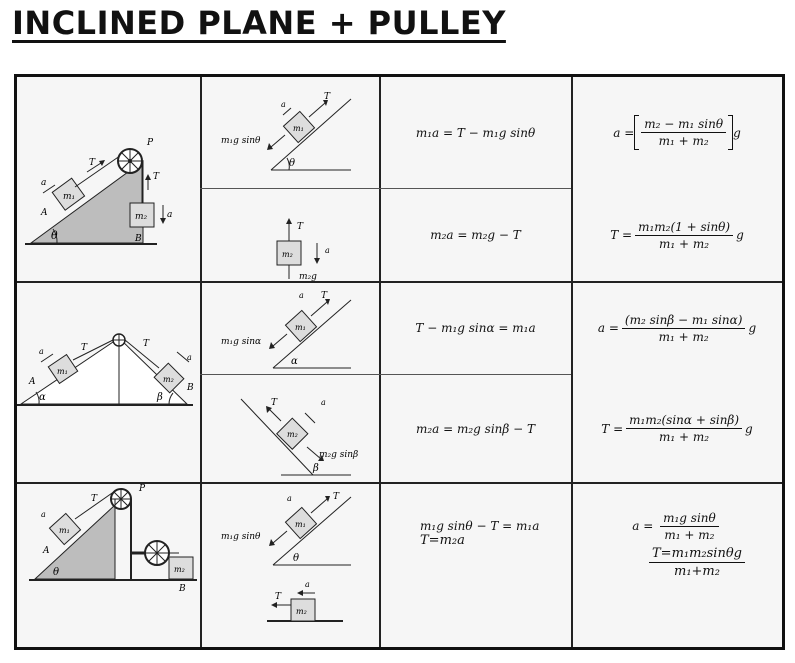  Describe the element at coordinates (308, 276) in the screenshot. I see `weight-label: m₂g` at that location.